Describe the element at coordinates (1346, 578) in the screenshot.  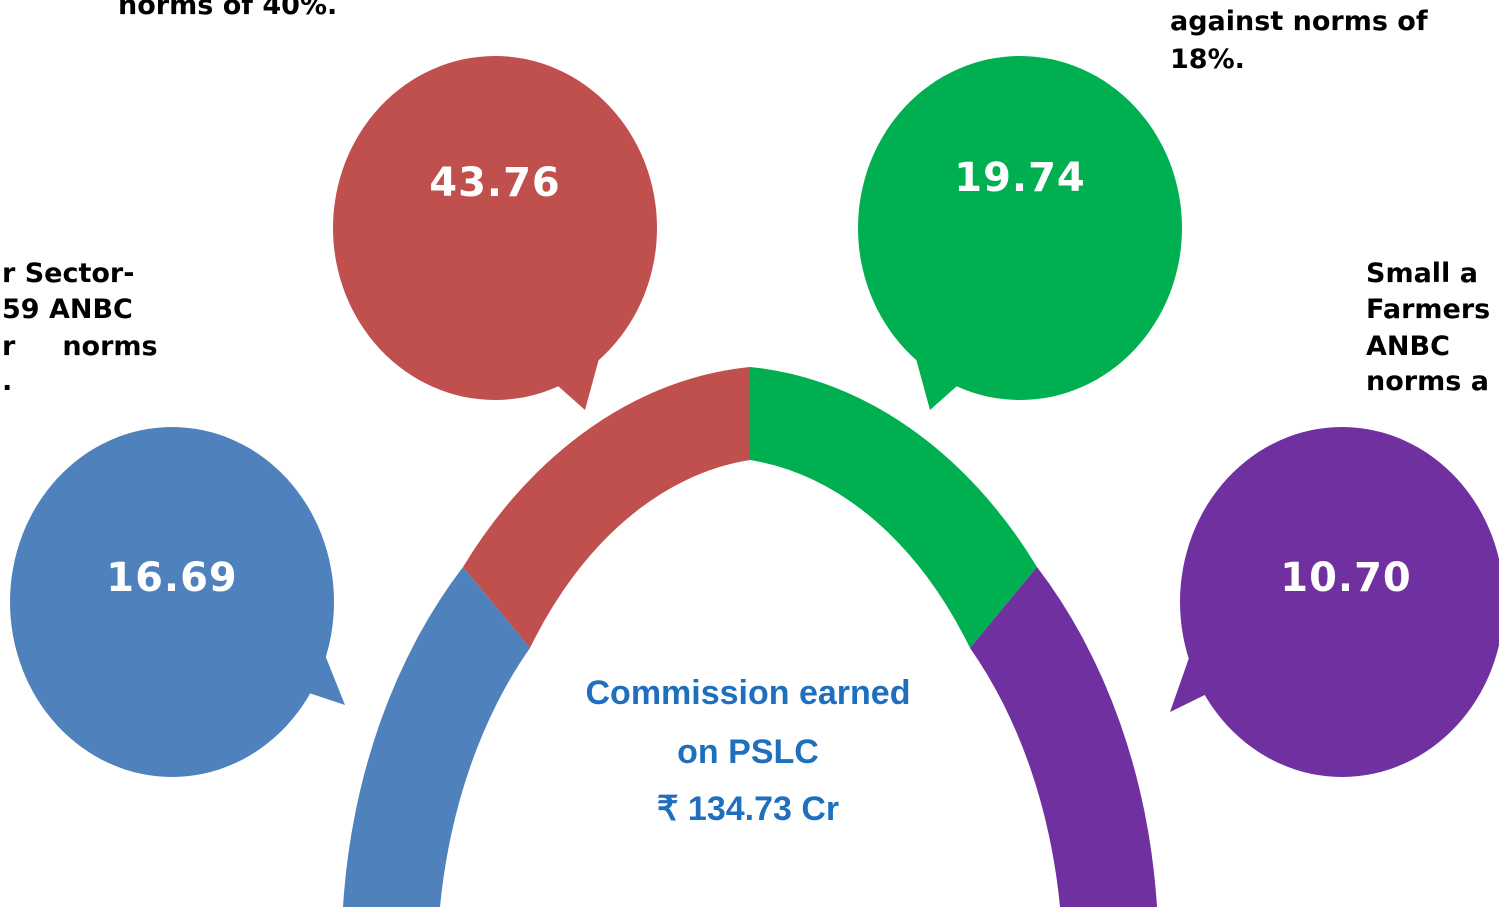
I see `value: 10.70` at that location.